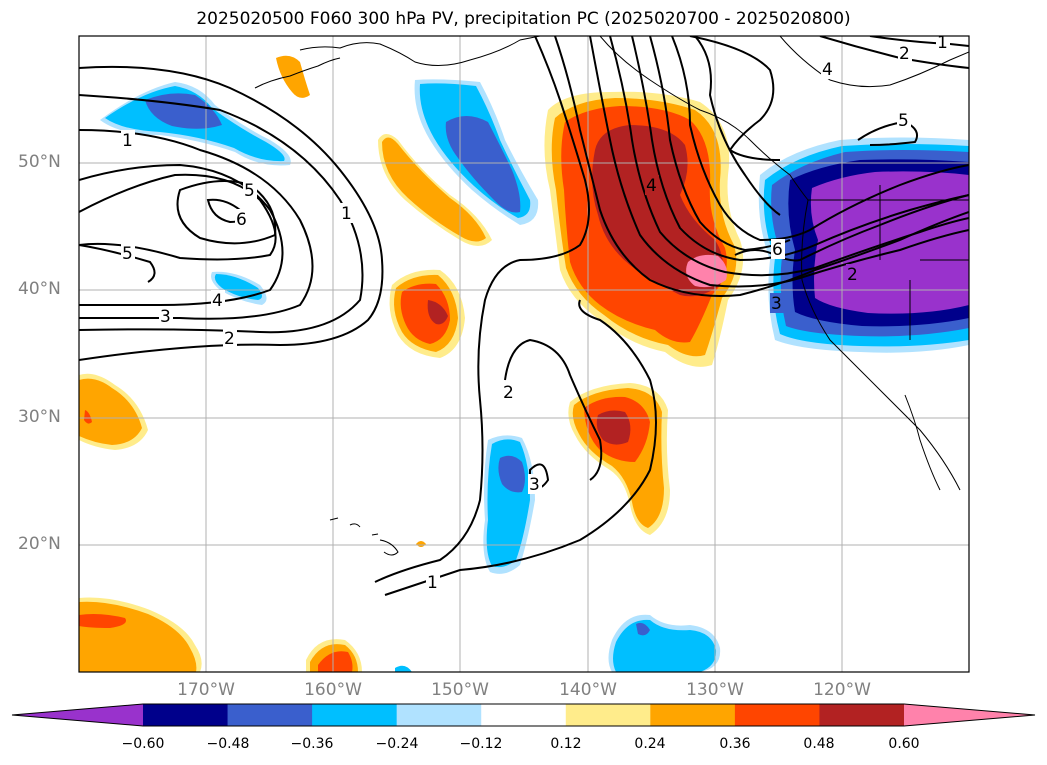 The width and height of the screenshot is (1047, 765). Describe the element at coordinates (819, 744) in the screenshot. I see `colorbar-tick: 0.48` at that location.